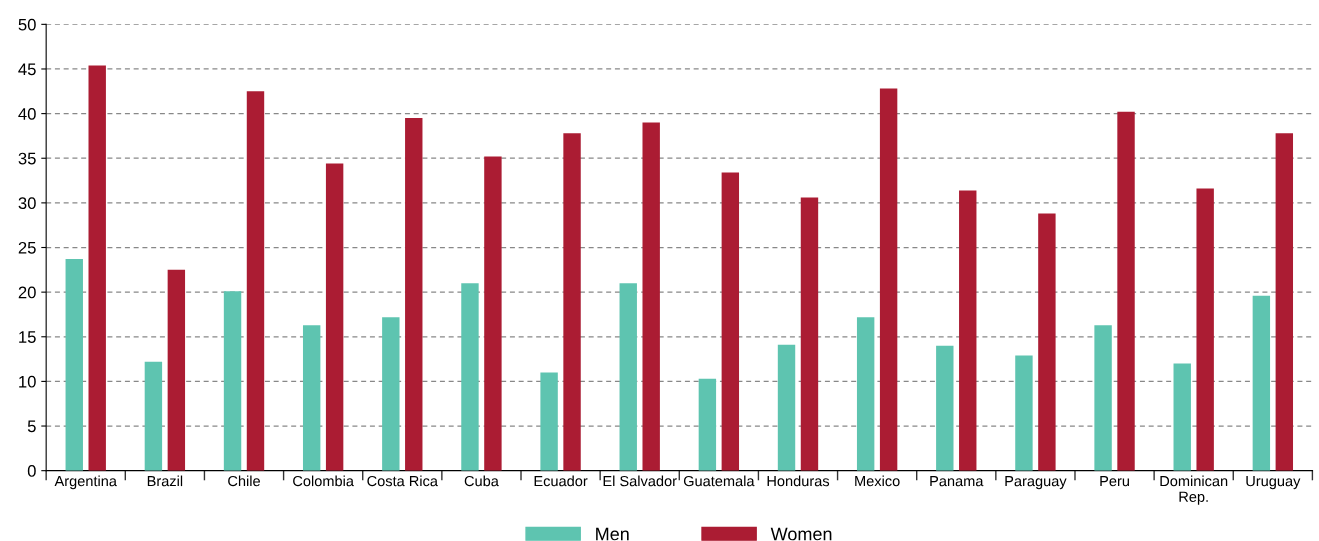 The width and height of the screenshot is (1319, 541). What do you see at coordinates (27, 292) in the screenshot?
I see `y-tick-label: 20` at bounding box center [27, 292].